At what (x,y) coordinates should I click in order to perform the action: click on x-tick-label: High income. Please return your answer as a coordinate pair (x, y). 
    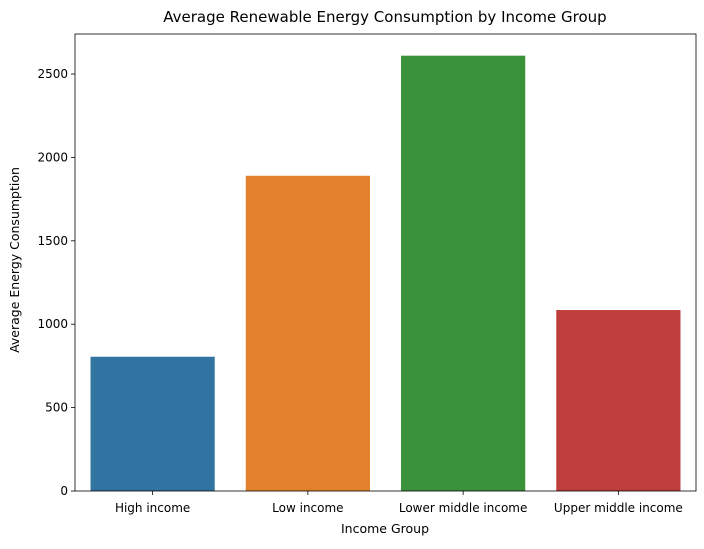
    Looking at the image, I should click on (152, 508).